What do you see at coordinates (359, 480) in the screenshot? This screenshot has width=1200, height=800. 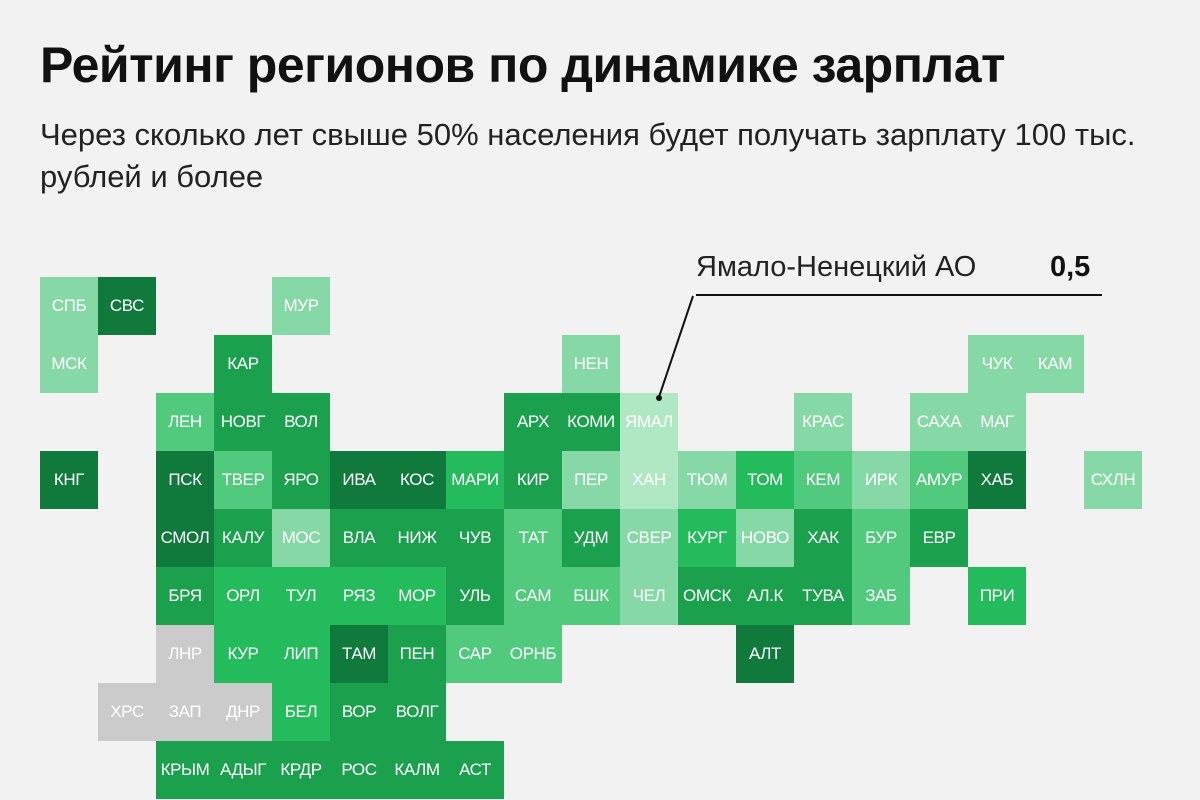 I see `region-cell-21: ИВА` at bounding box center [359, 480].